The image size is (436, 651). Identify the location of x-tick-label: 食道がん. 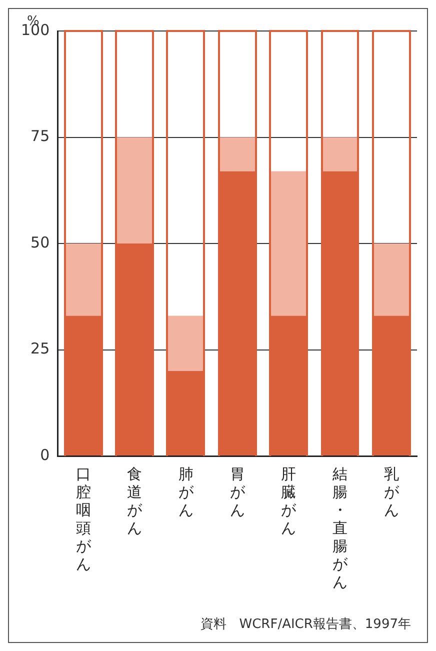
(135, 500).